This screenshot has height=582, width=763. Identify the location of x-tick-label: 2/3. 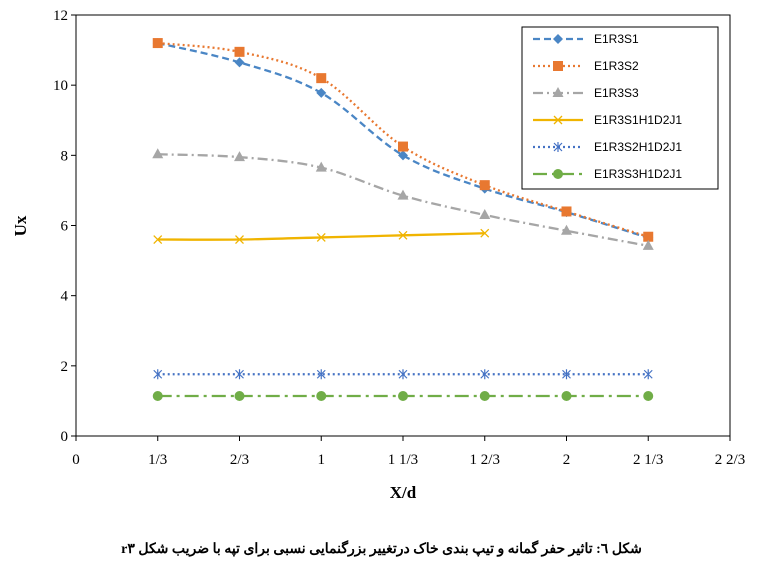
(239, 460).